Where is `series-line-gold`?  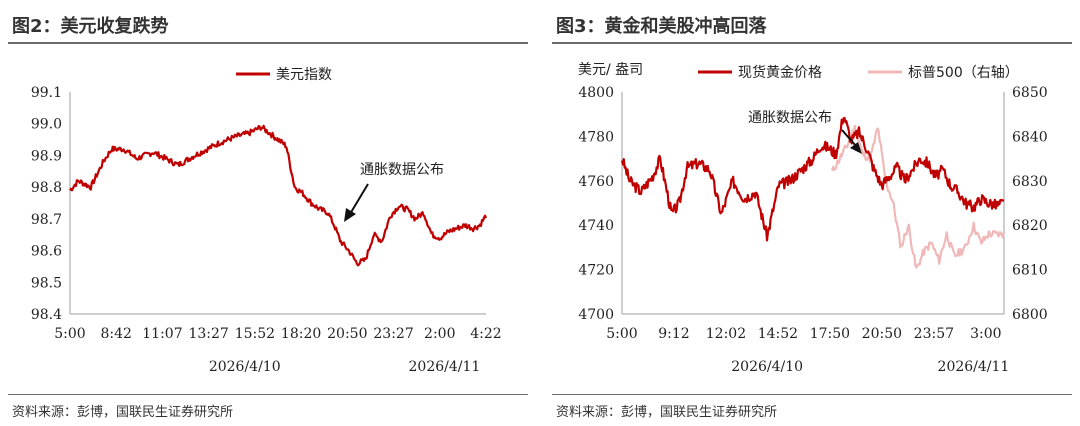
series-line-gold is located at coordinates (812, 179).